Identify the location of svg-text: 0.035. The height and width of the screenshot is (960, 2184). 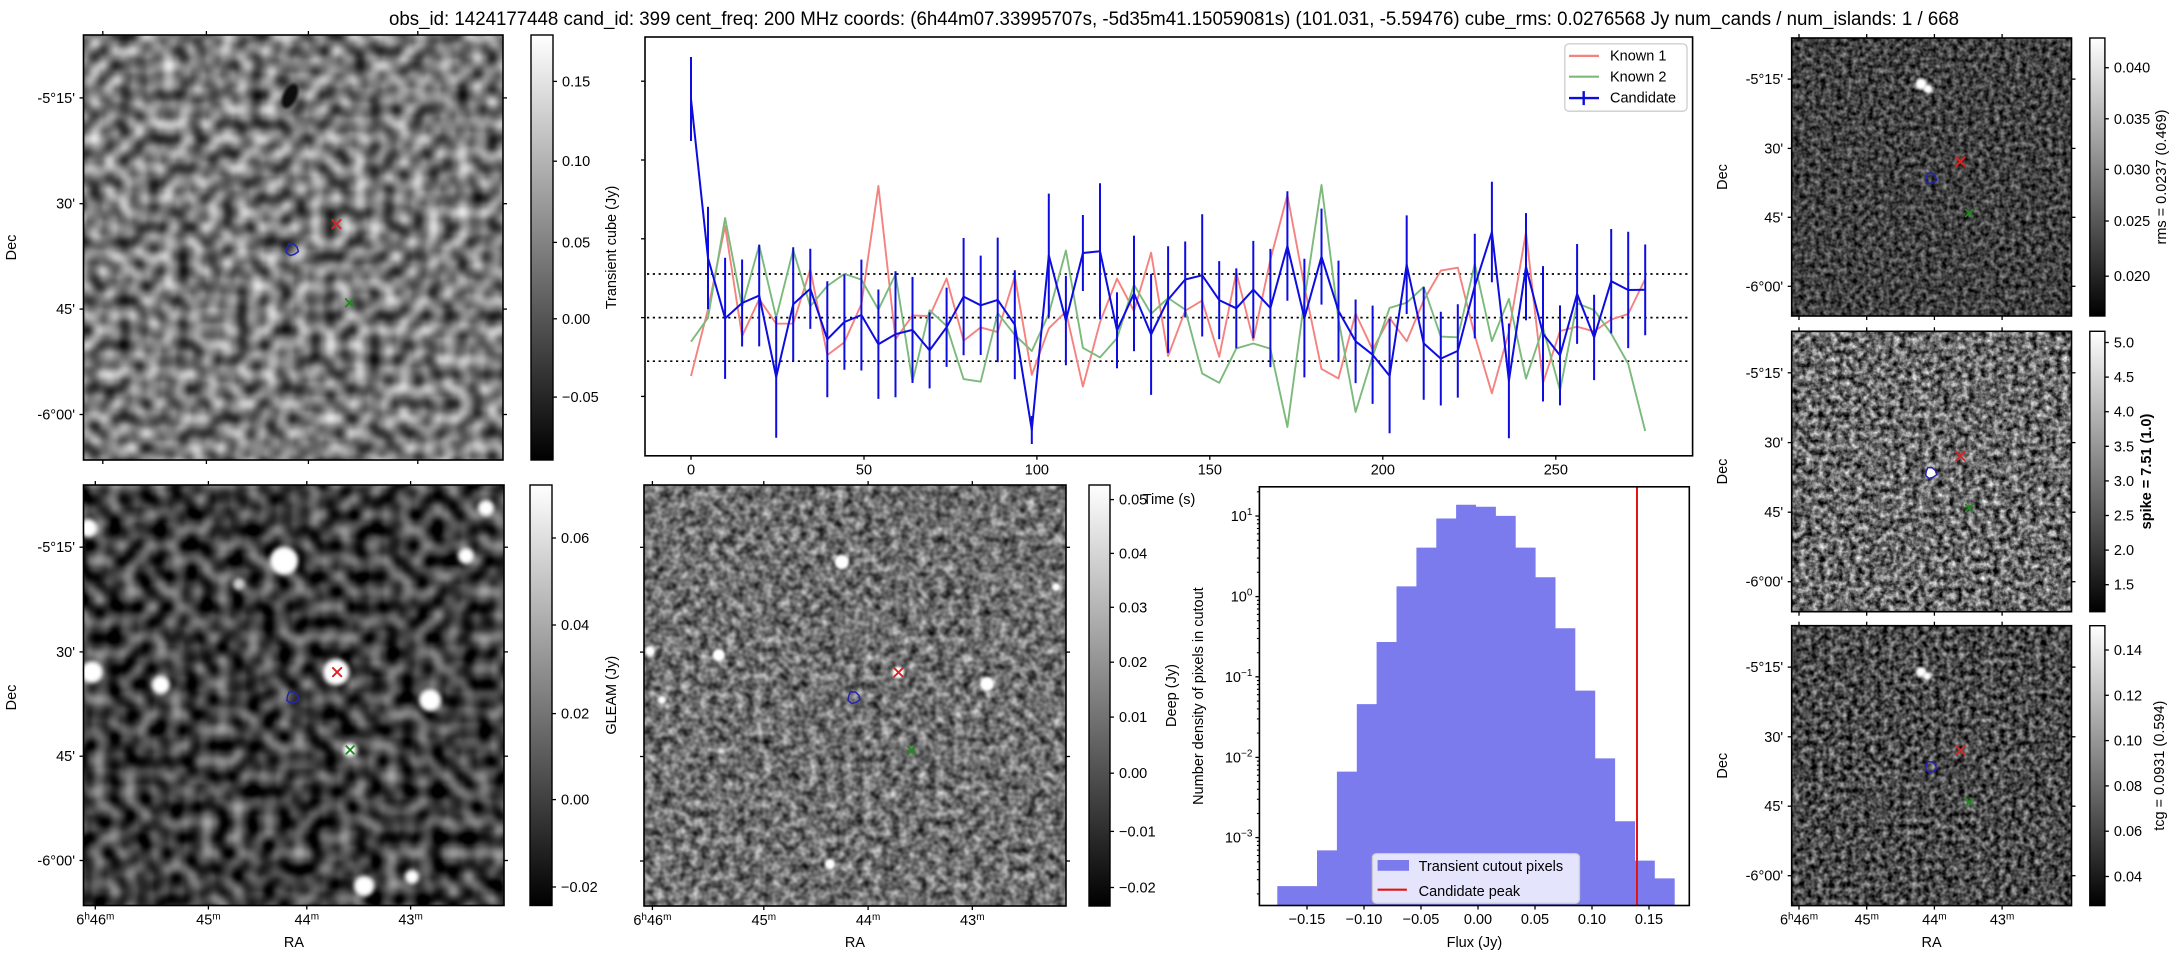
(2132, 120).